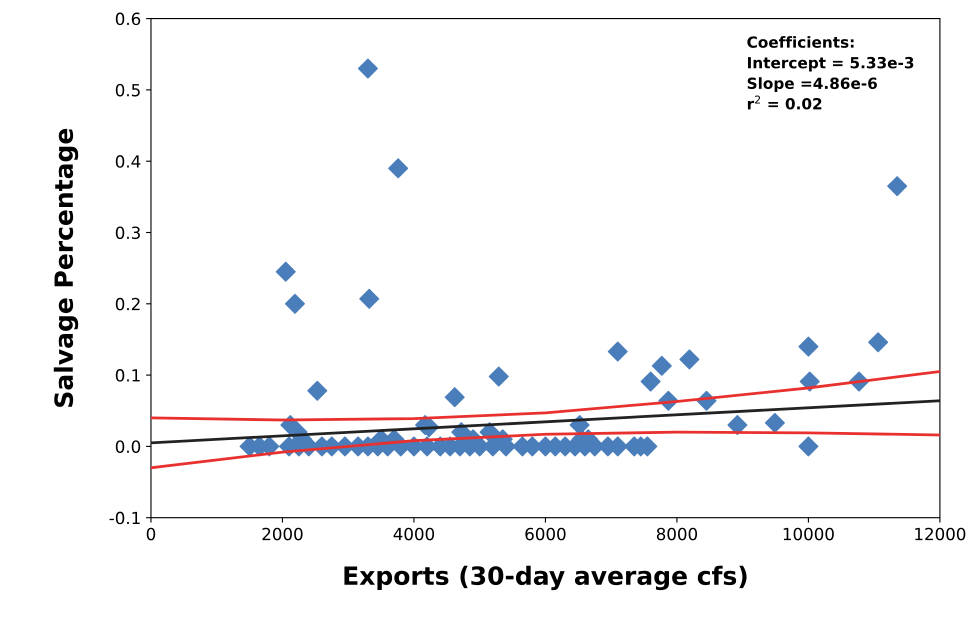 This screenshot has width=974, height=620. What do you see at coordinates (125, 518) in the screenshot?
I see `y-tick-label: -0.1` at bounding box center [125, 518].